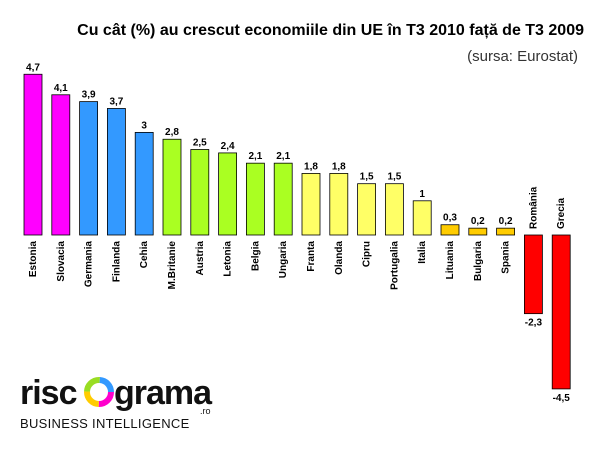 The height and width of the screenshot is (450, 600). Describe the element at coordinates (89, 95) in the screenshot. I see `value-label-germania: 3,9` at that location.